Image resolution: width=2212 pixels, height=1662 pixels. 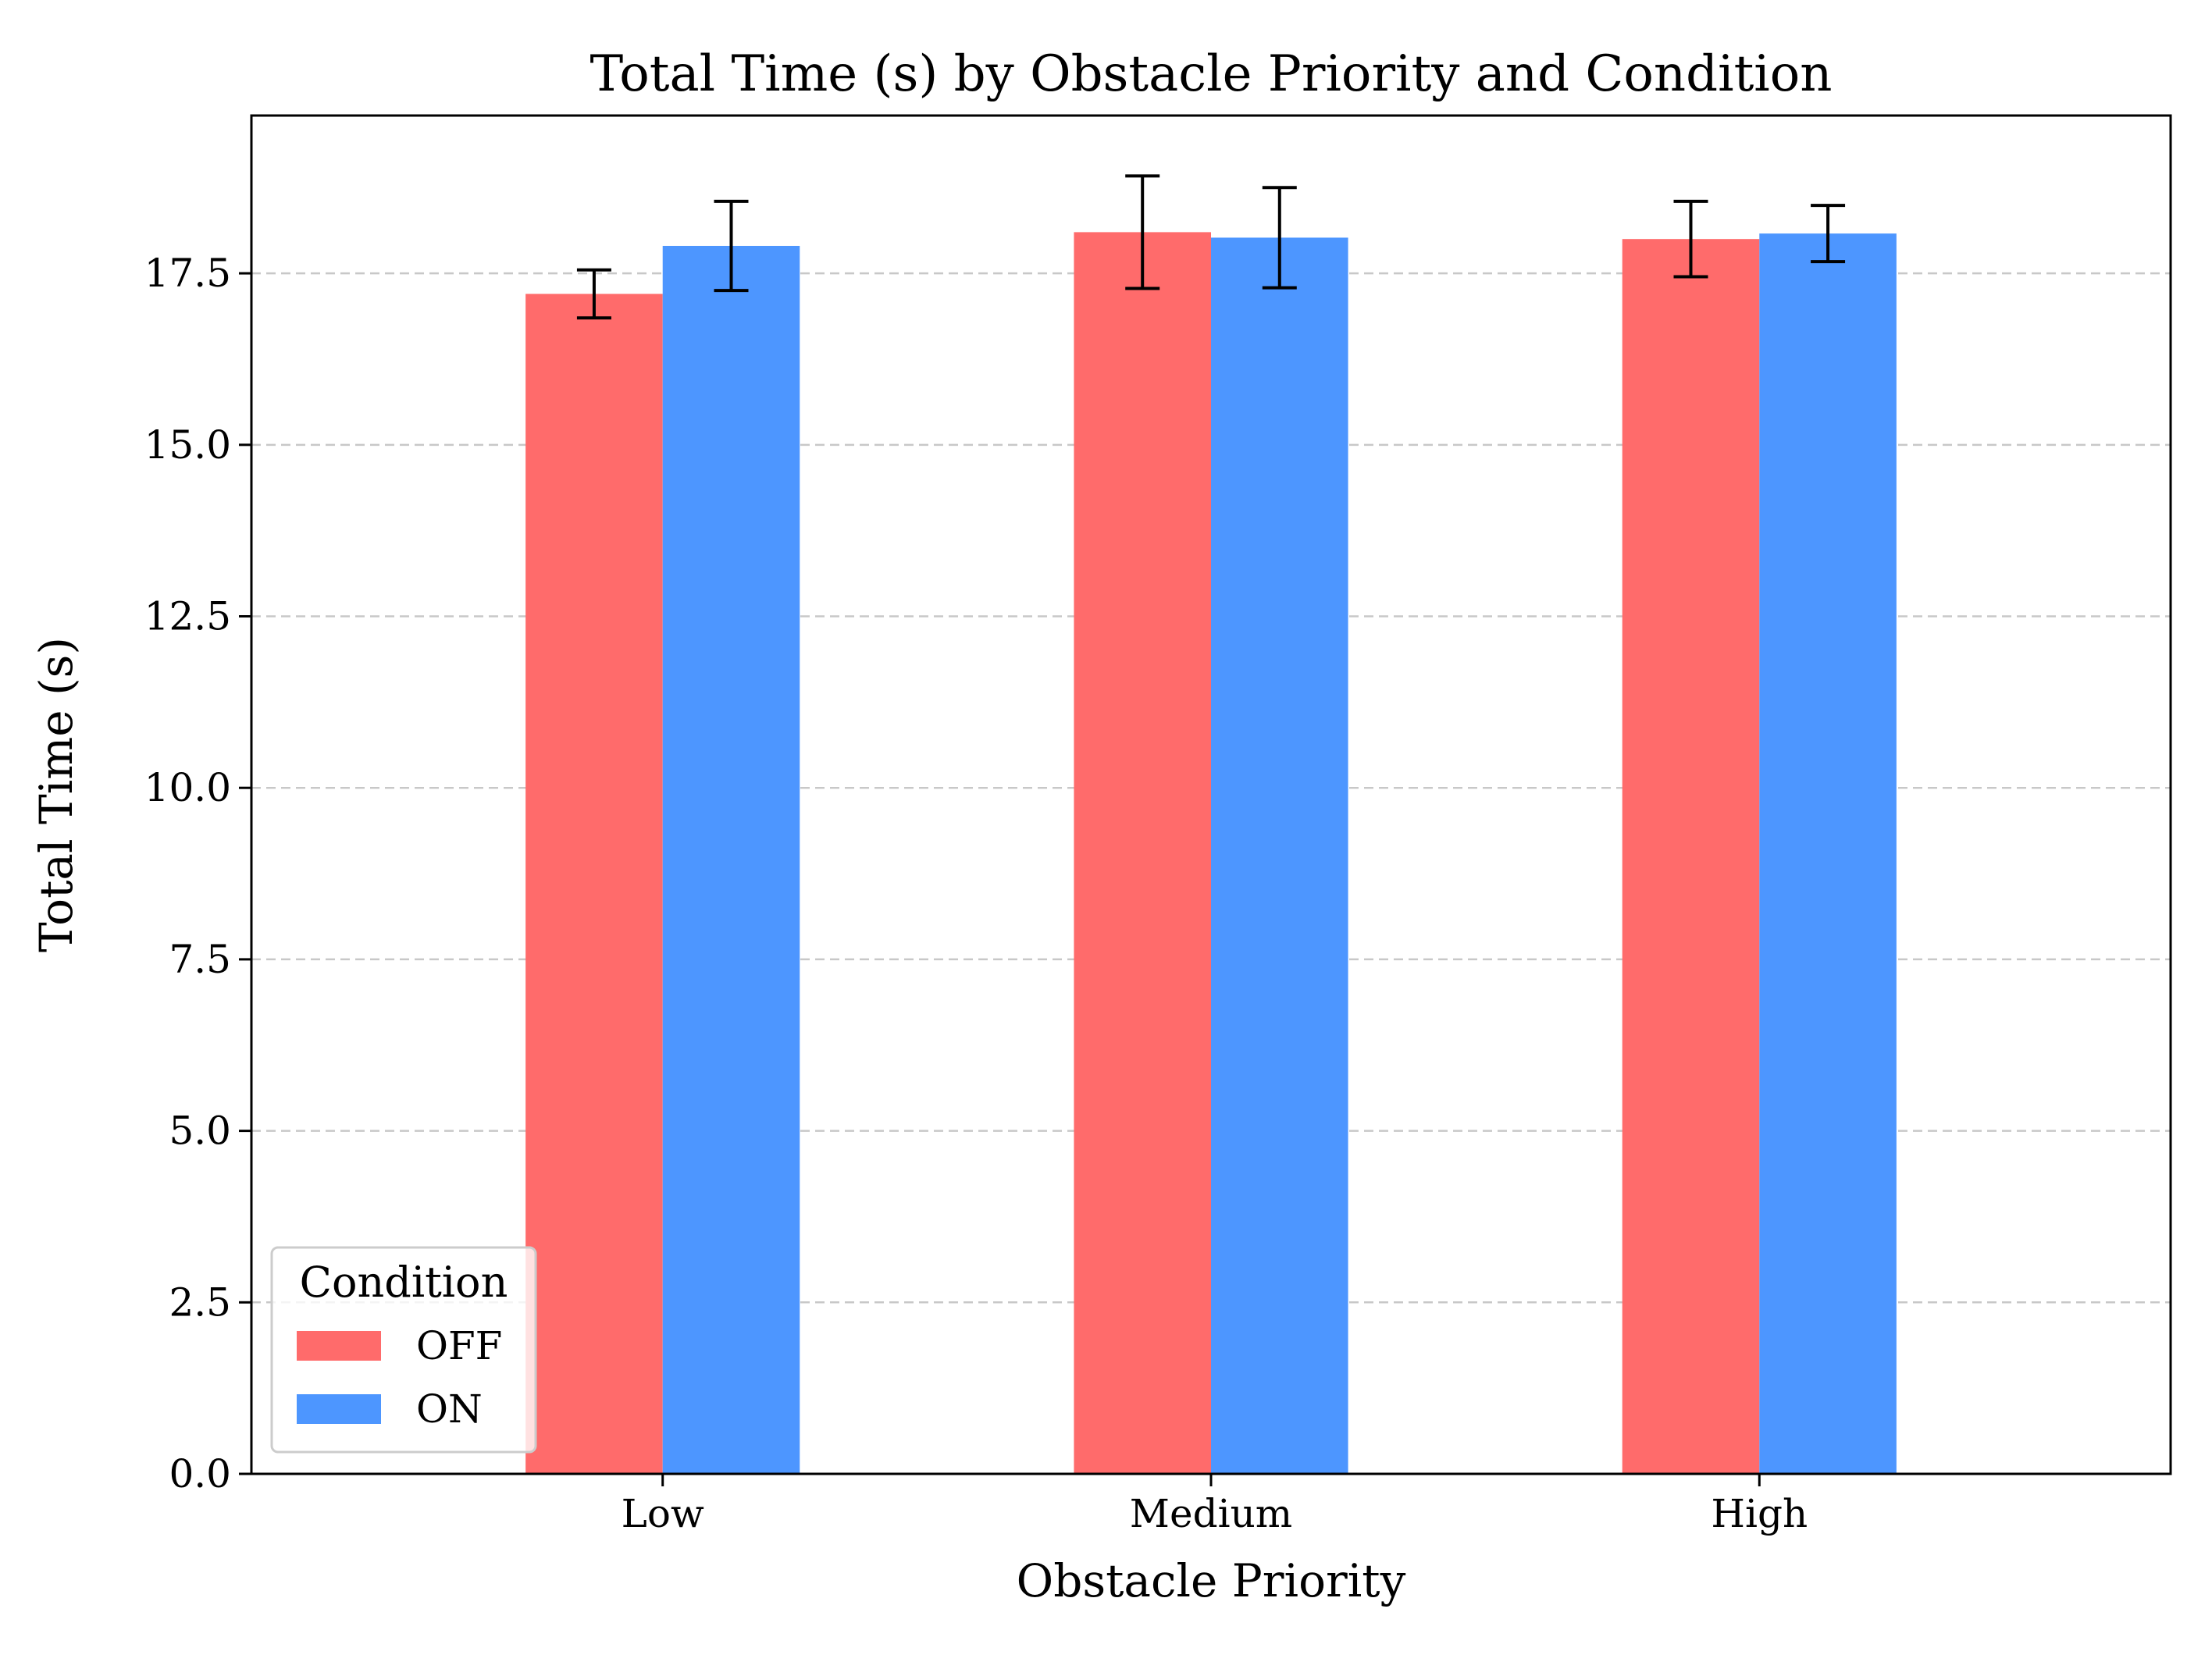 I want to click on x-tick-label: Medium, so click(x=1211, y=1513).